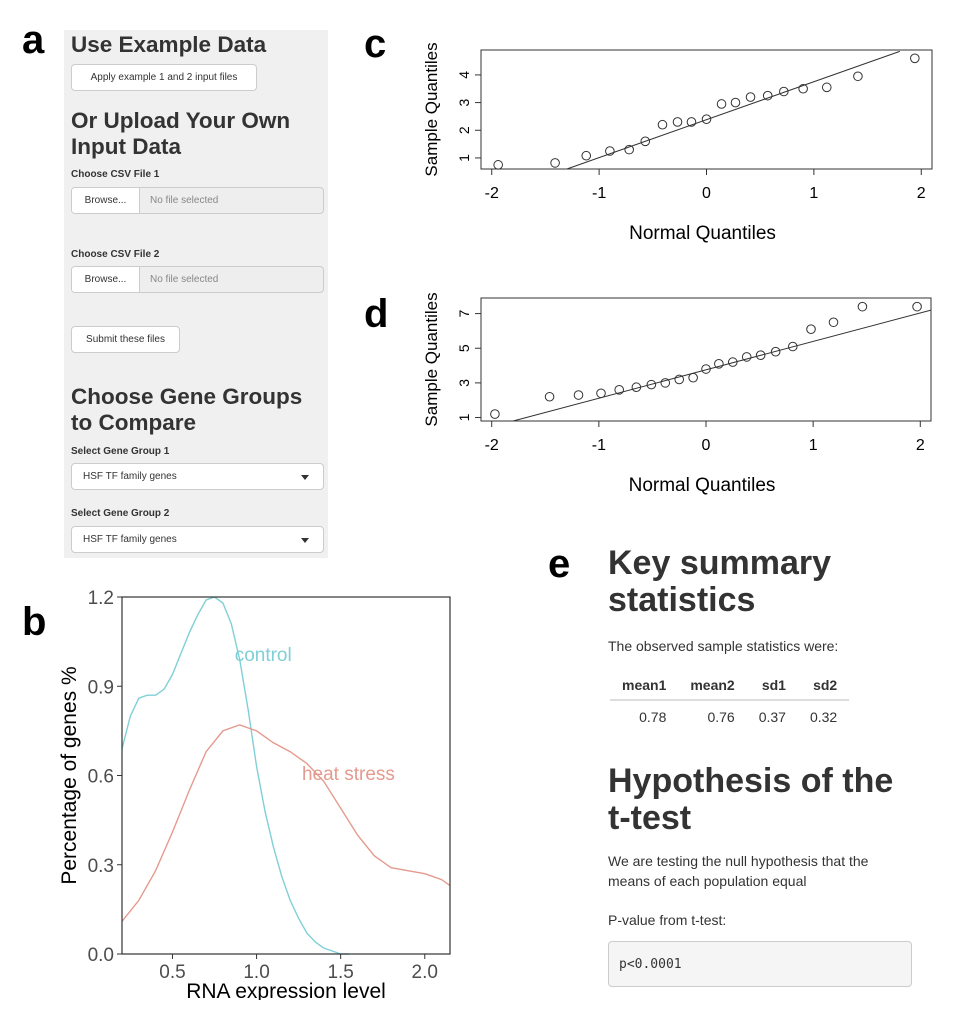 The image size is (958, 1028). What do you see at coordinates (197, 539) in the screenshot?
I see `group2-select: HSF TF family genes` at bounding box center [197, 539].